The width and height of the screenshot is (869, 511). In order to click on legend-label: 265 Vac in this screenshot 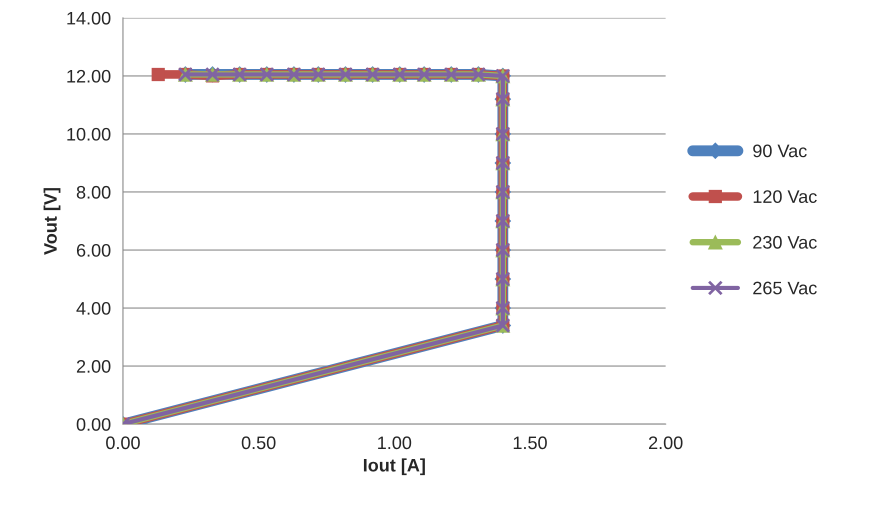, I will do `click(785, 288)`.